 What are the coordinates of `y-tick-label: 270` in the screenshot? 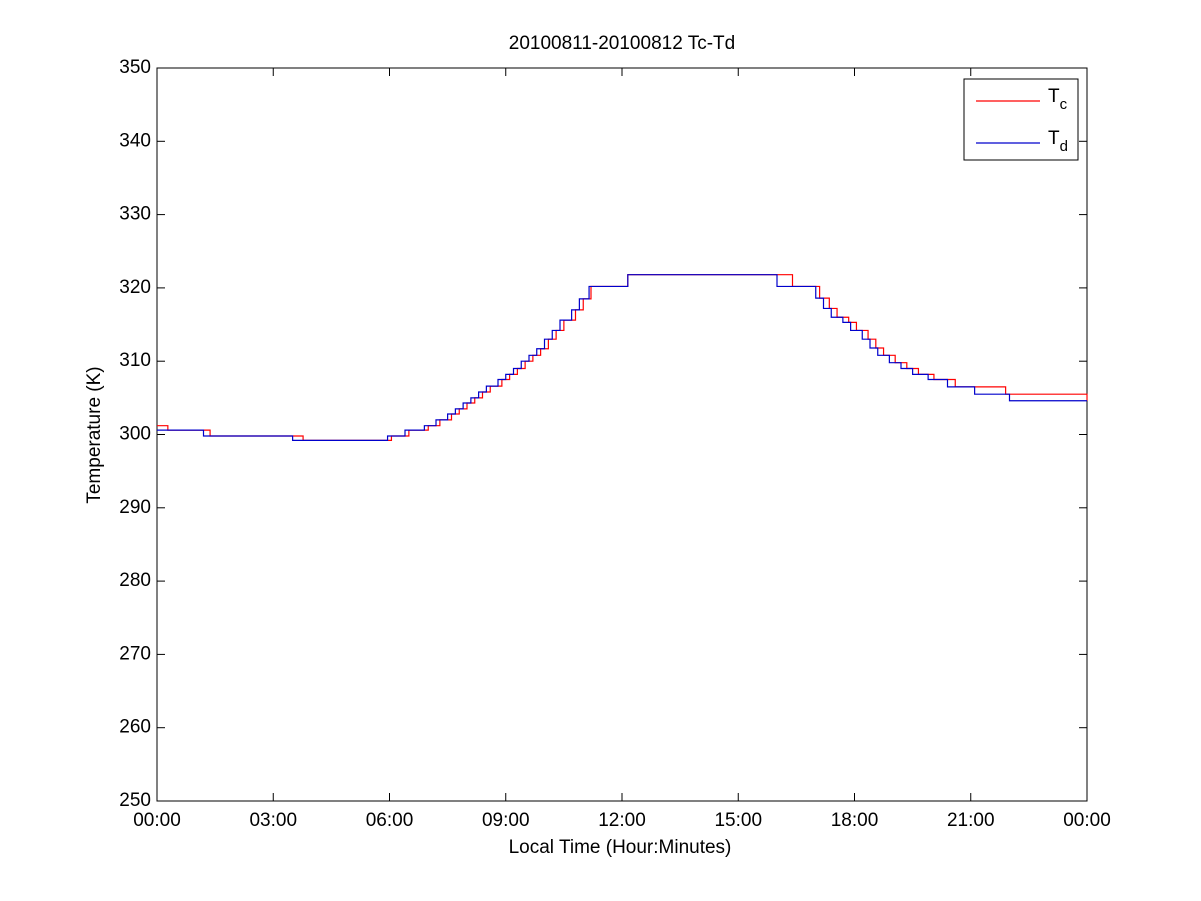 It's located at (135, 653).